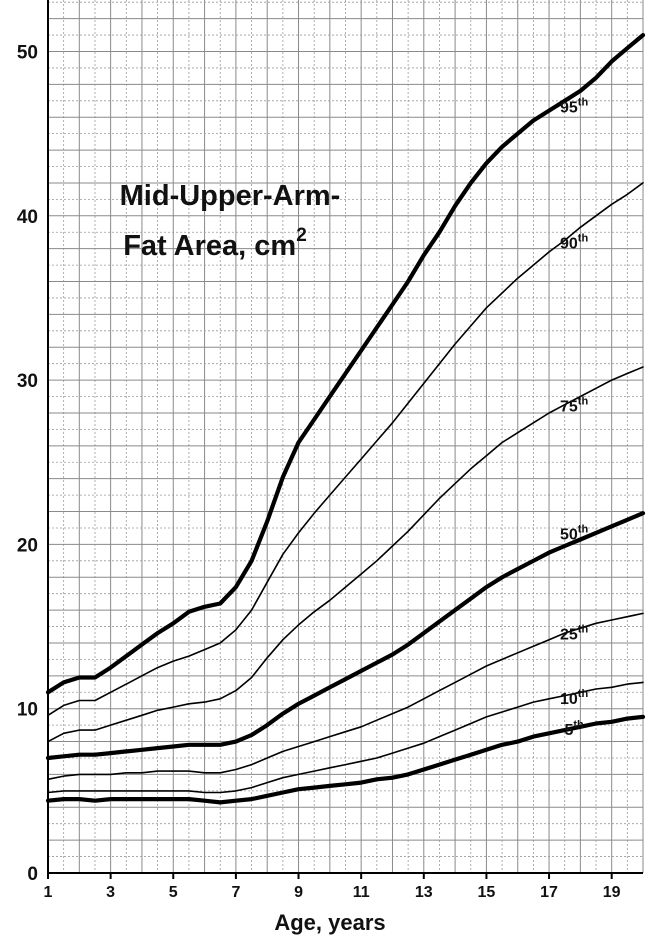 The width and height of the screenshot is (658, 942). I want to click on x-tick-label: 5, so click(173, 892).